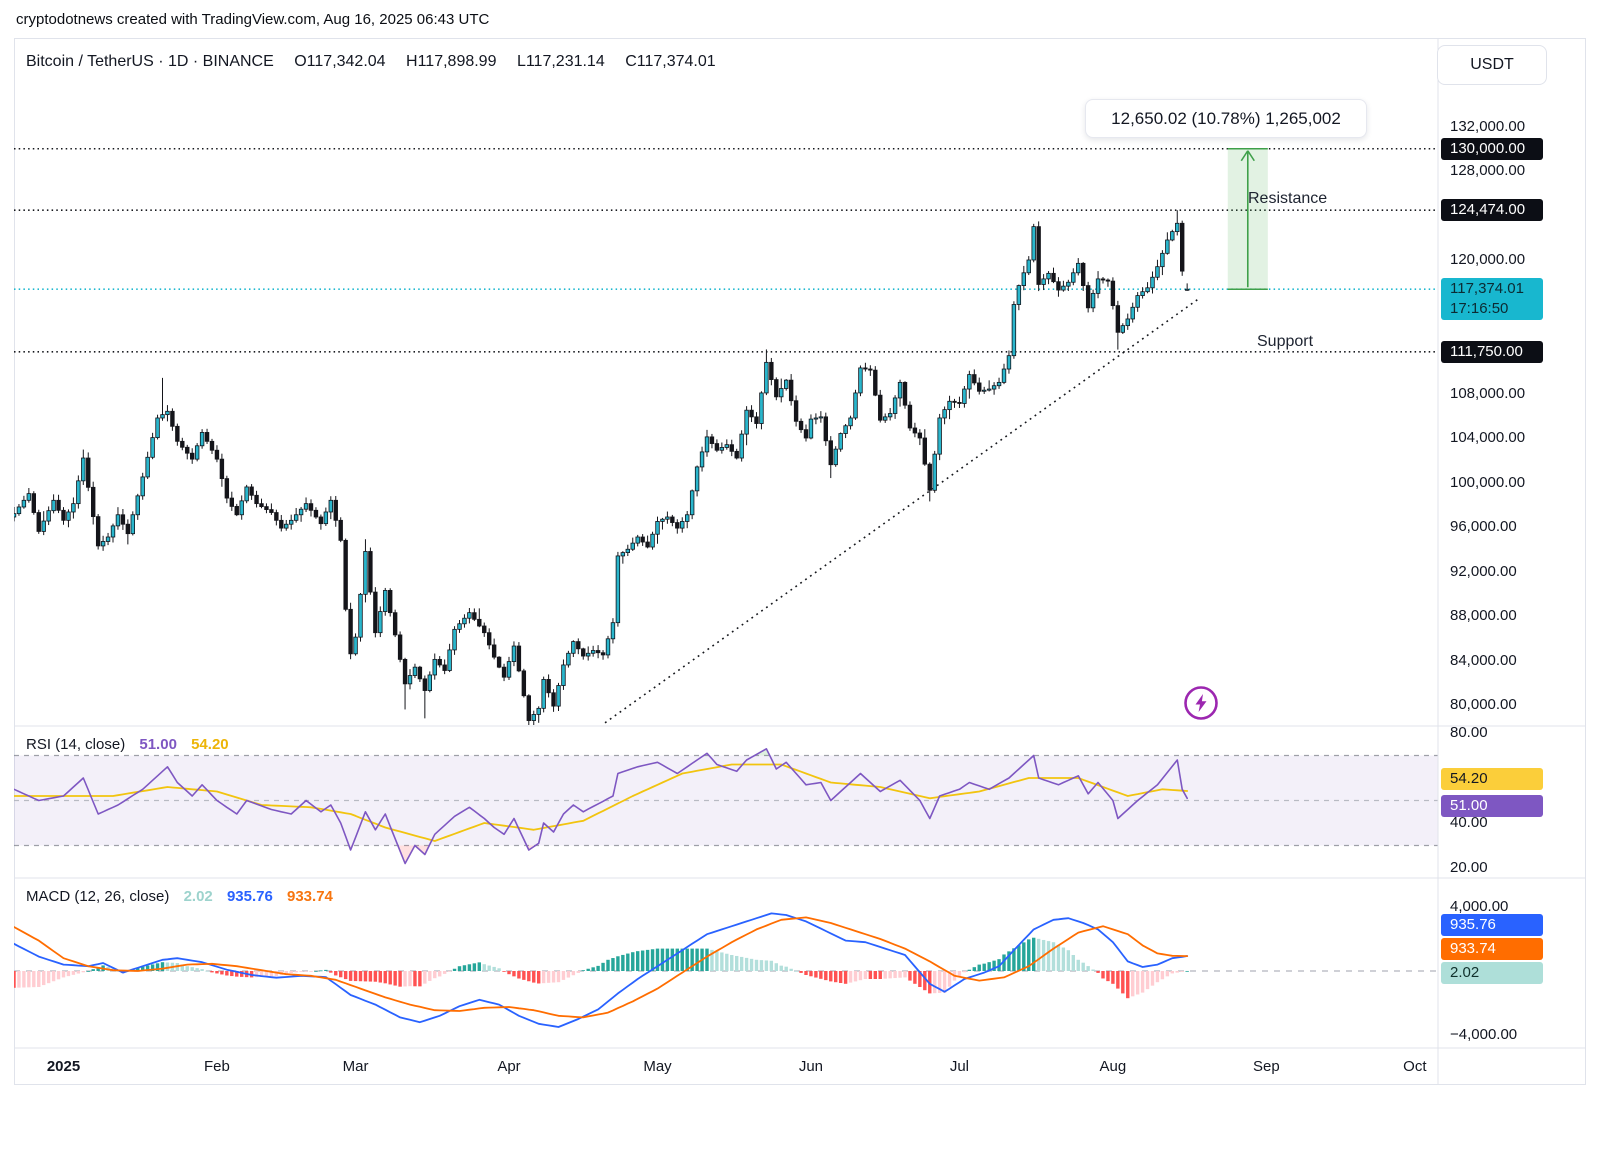 The image size is (1600, 1175). Describe the element at coordinates (1483, 660) in the screenshot. I see `price-tick-label: 84,000.00` at that location.